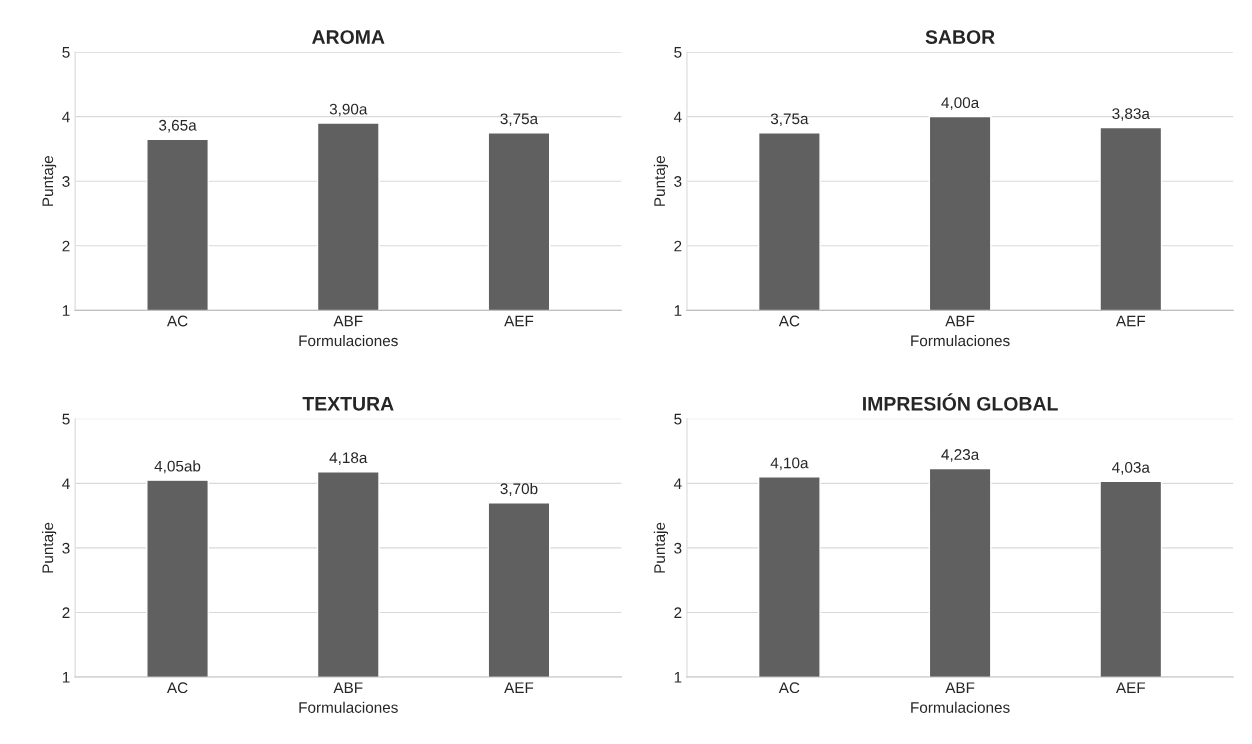 Image resolution: width=1252 pixels, height=744 pixels. Describe the element at coordinates (1131, 114) in the screenshot. I see `data-label: 3,83a` at that location.